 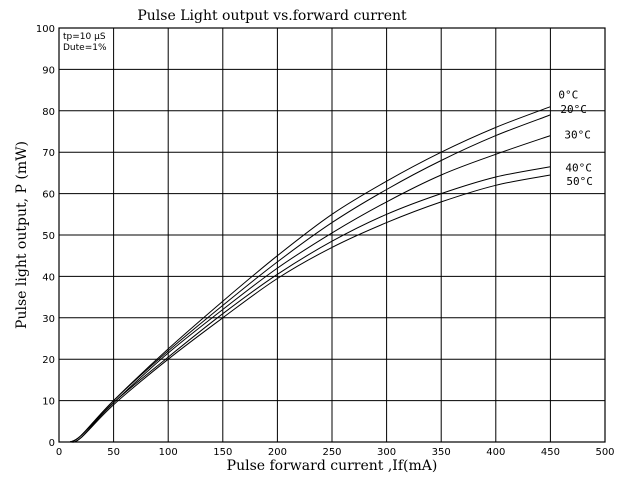 I want to click on x-tick-label: 0, so click(x=59, y=452).